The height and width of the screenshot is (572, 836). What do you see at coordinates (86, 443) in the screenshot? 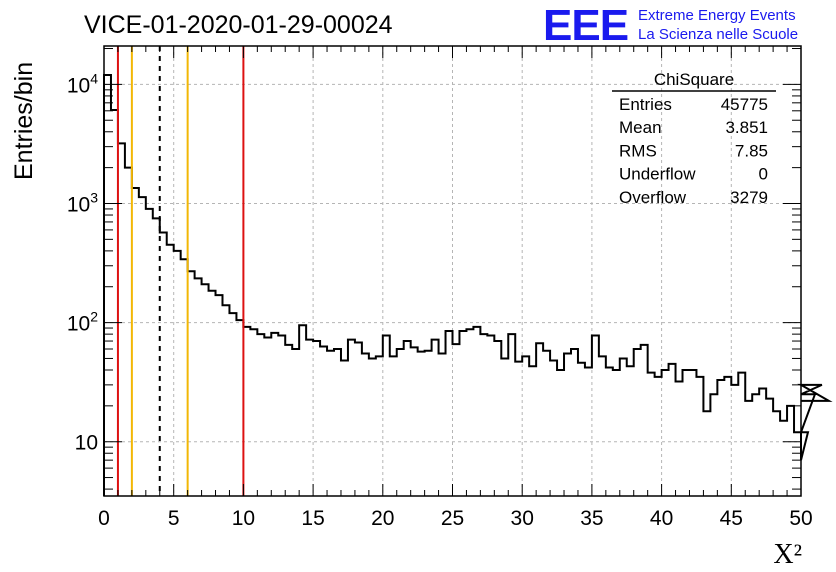
I see `y-tick-label: 10` at bounding box center [86, 443].